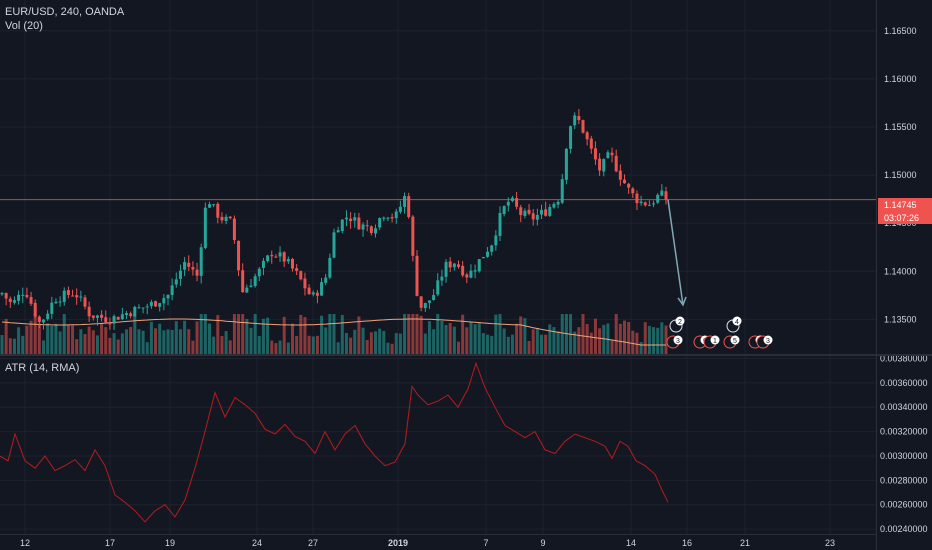  I want to click on event-badge: 3, so click(674, 342).